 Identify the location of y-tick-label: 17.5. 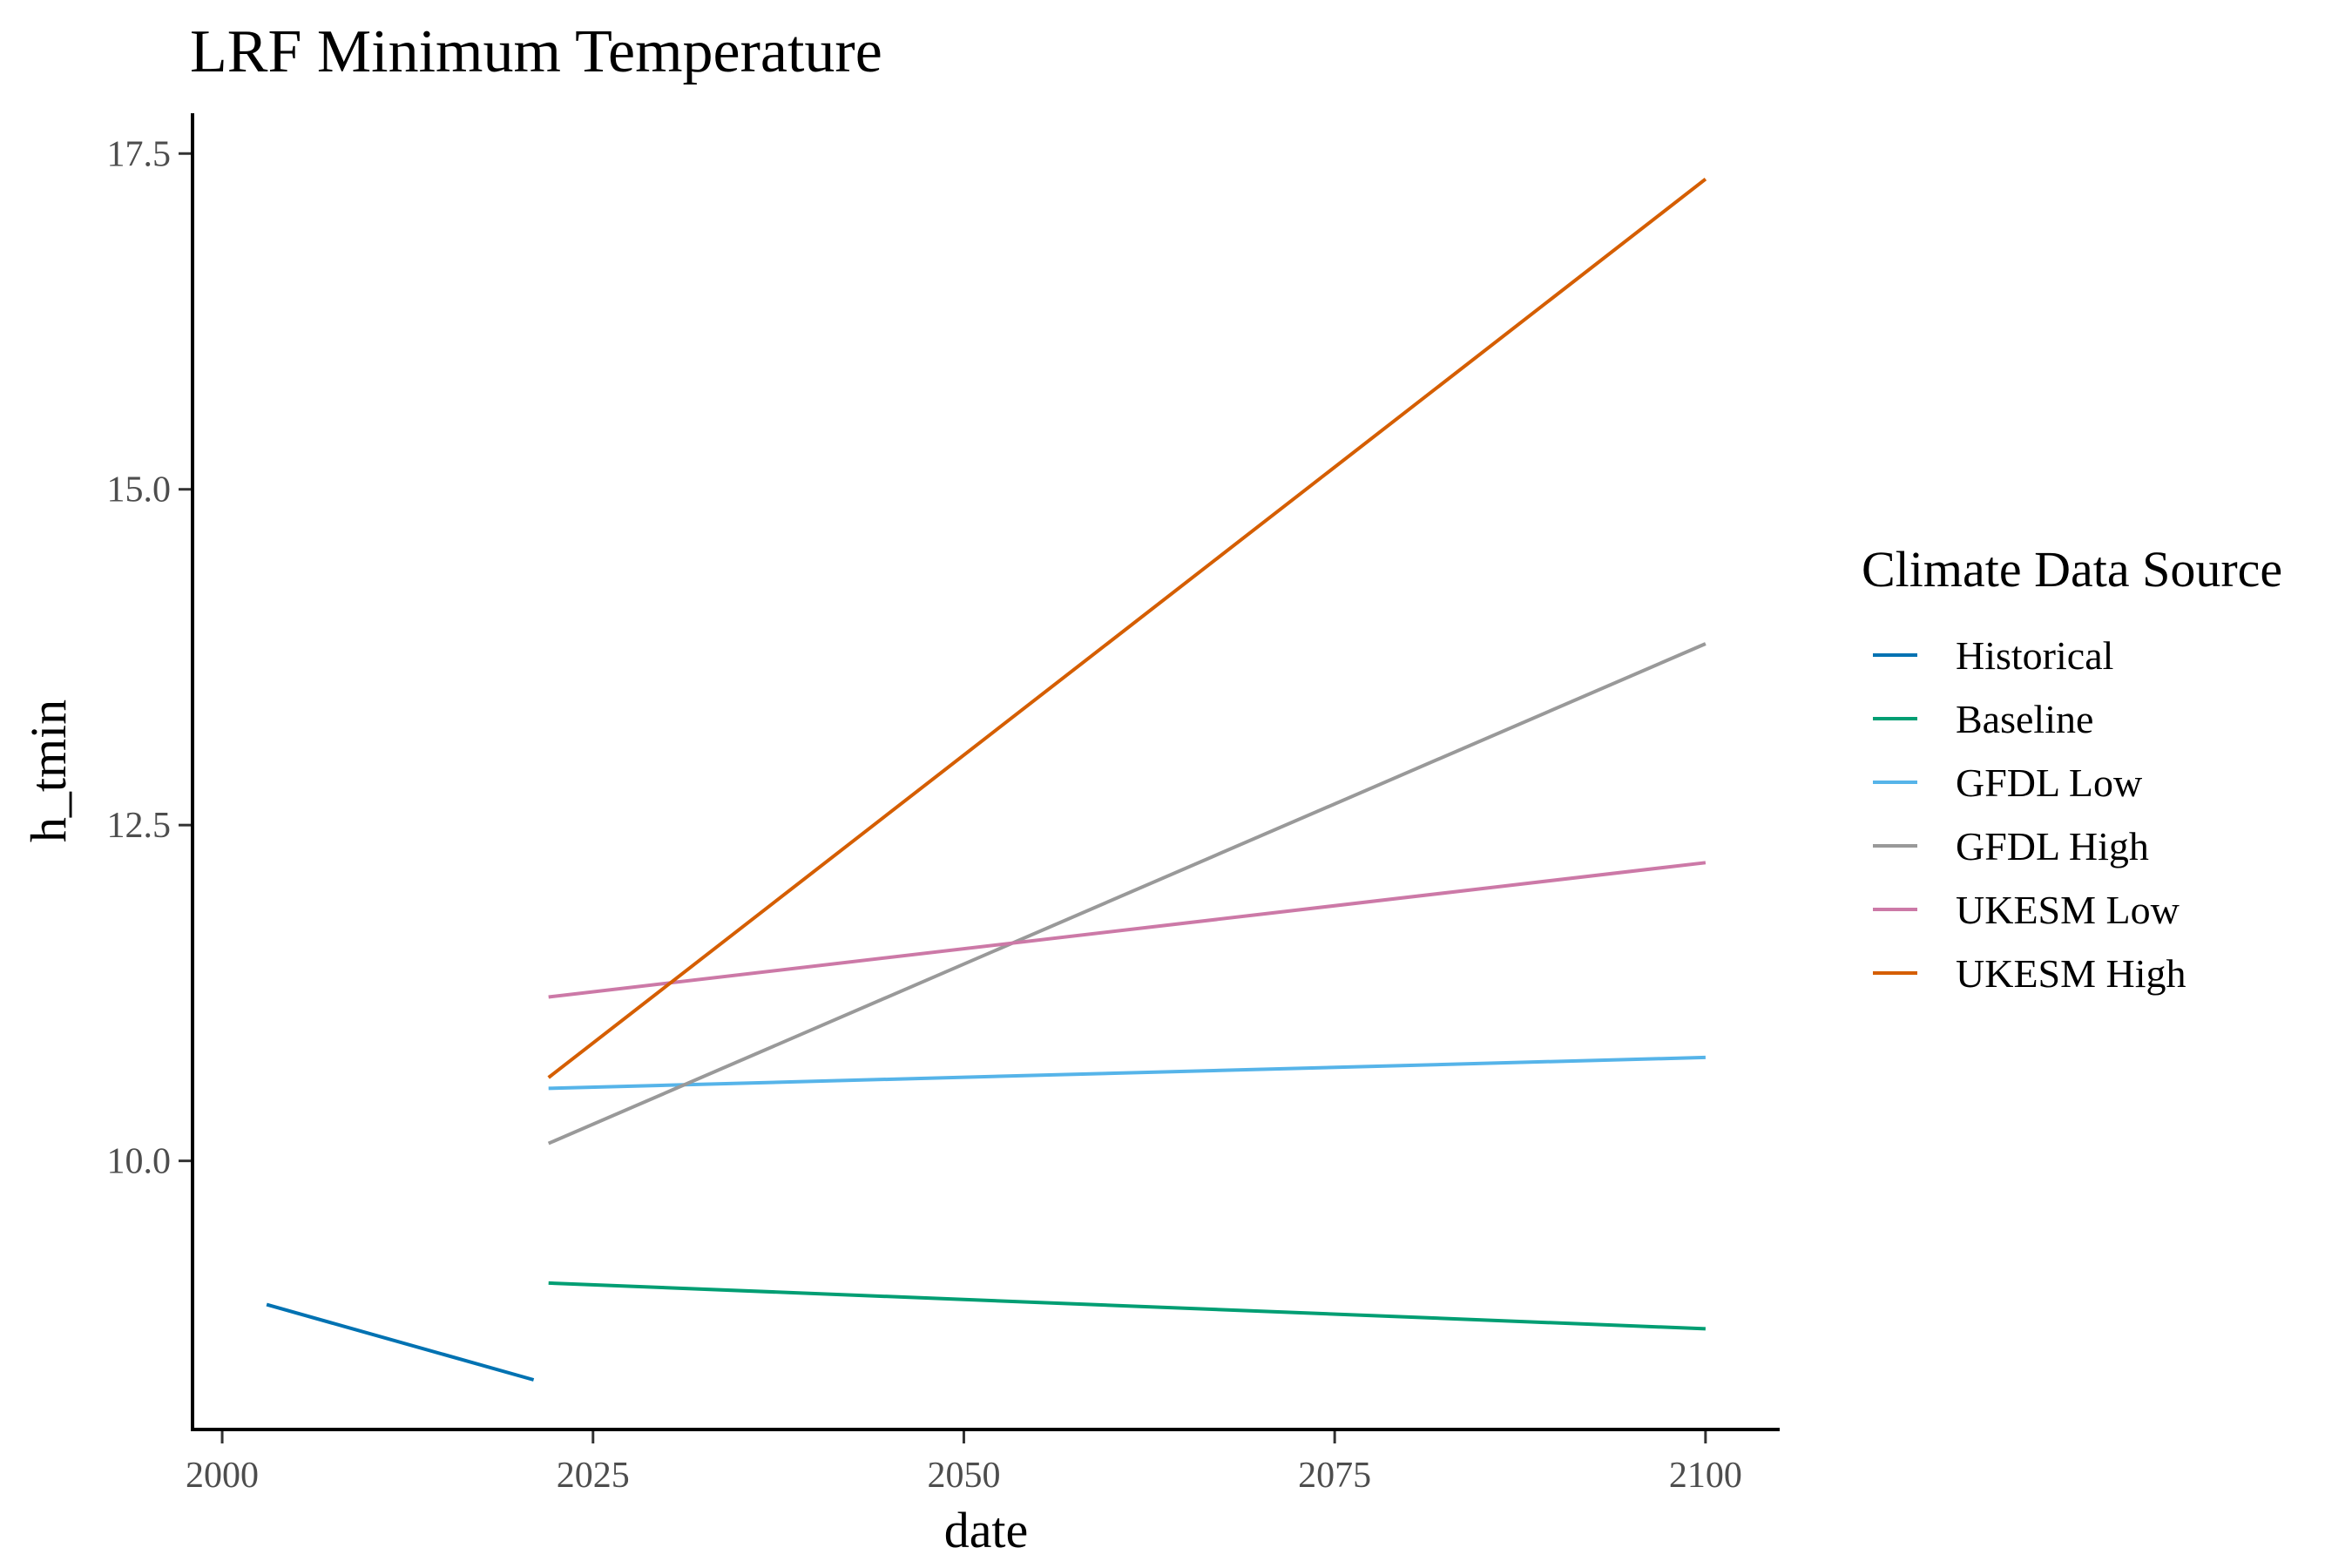
(139, 154).